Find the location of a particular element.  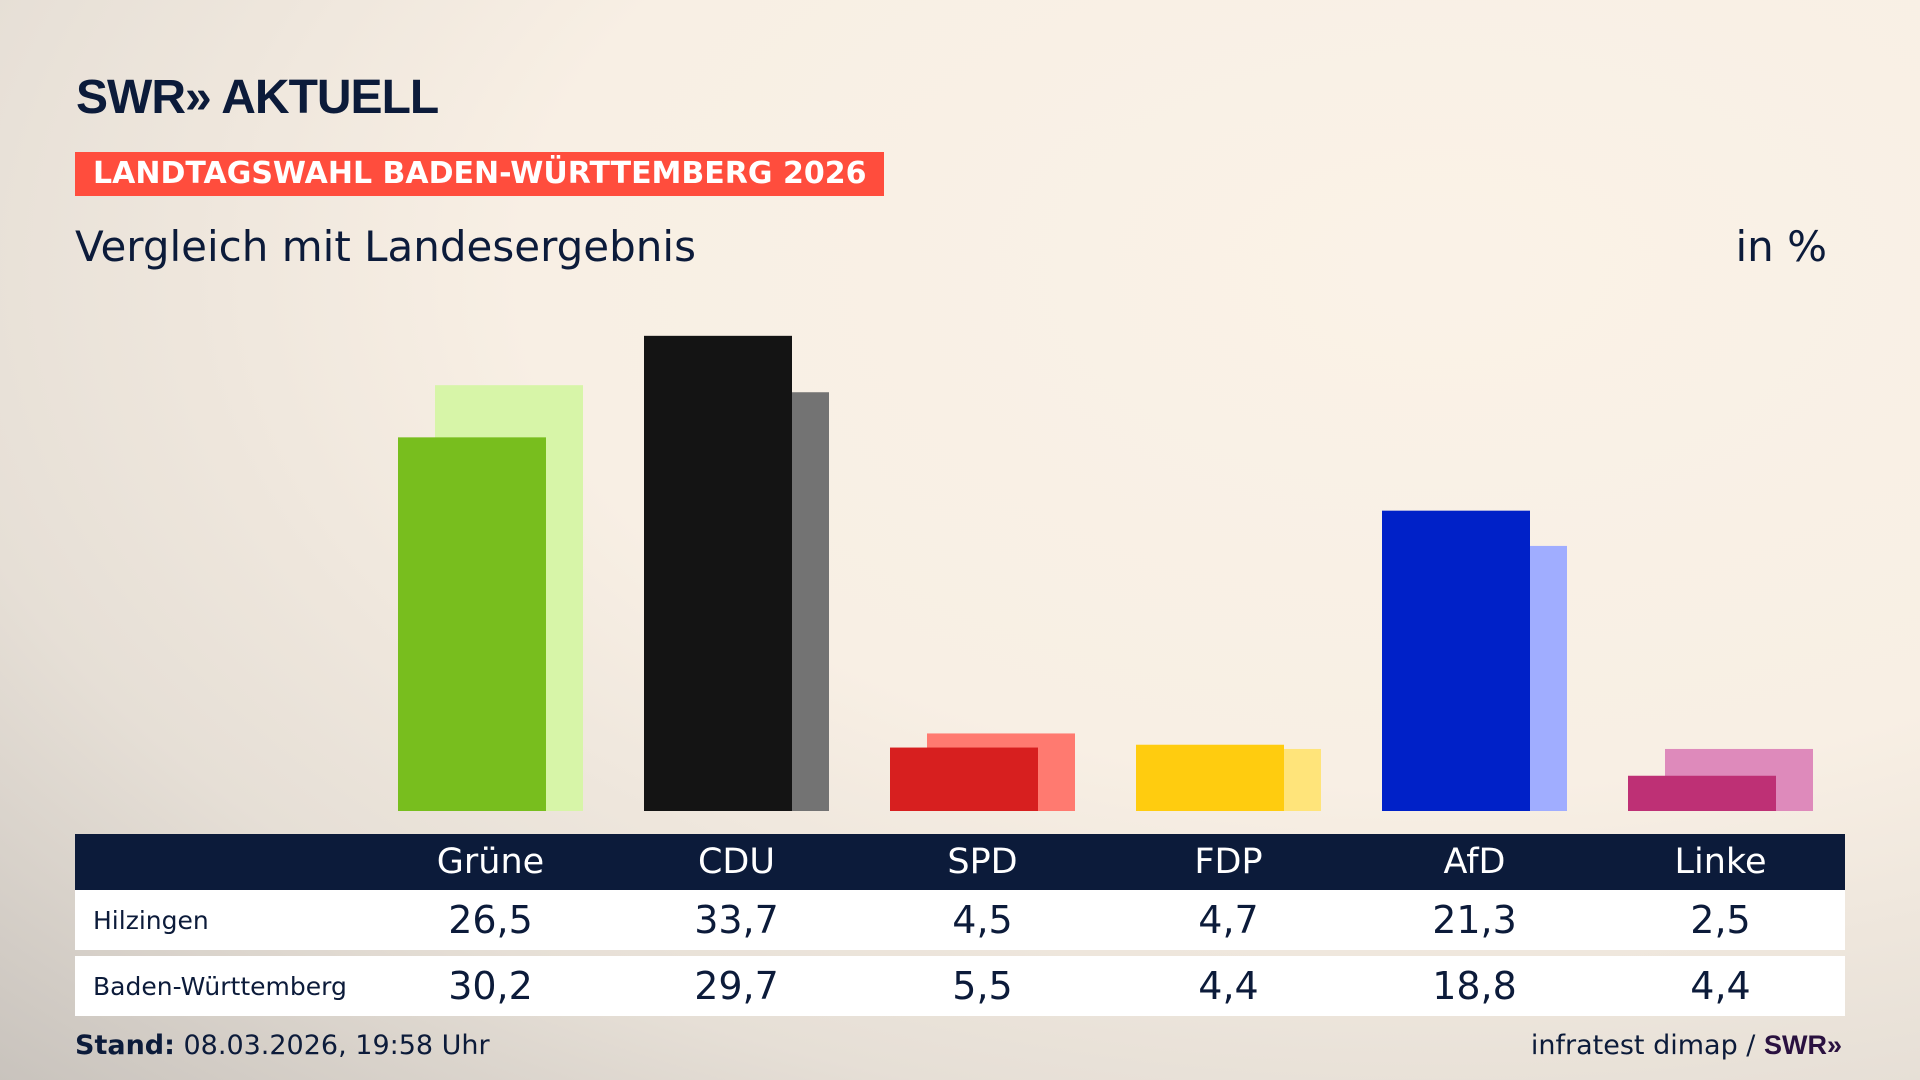

row-label: Hilzingen is located at coordinates (151, 920).